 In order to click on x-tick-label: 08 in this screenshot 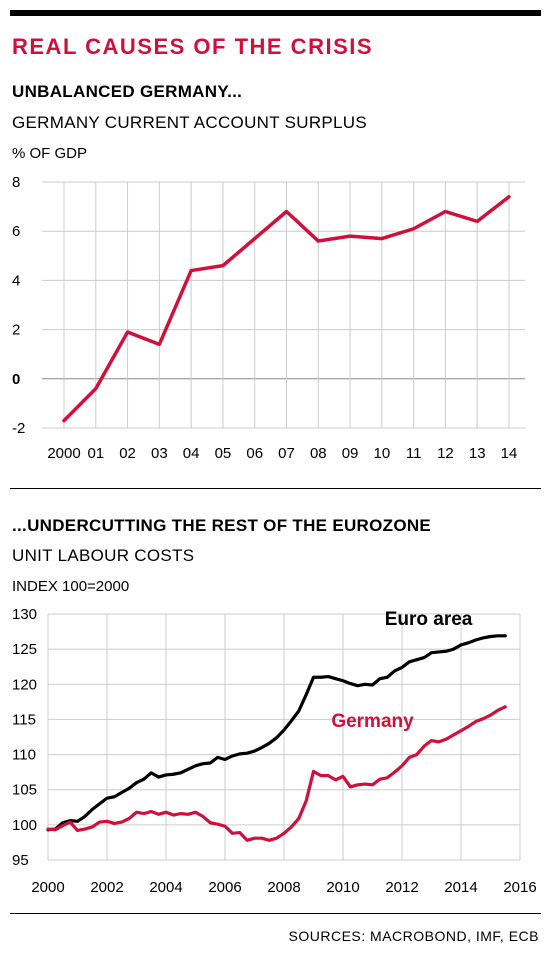, I will do `click(318, 453)`.